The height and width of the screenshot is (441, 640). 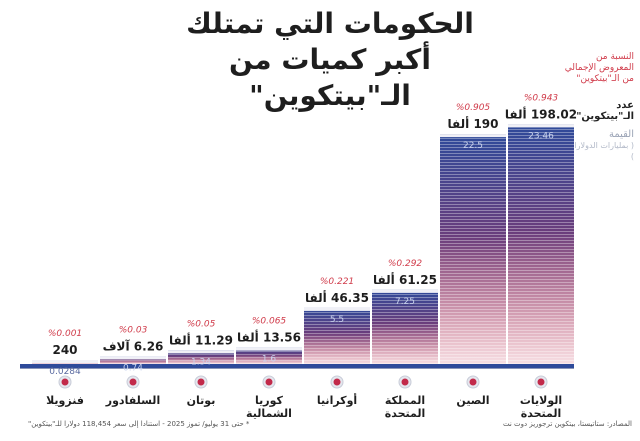 What do you see at coordinates (133, 330) in the screenshot?
I see `percent-label: %0.03` at bounding box center [133, 330].